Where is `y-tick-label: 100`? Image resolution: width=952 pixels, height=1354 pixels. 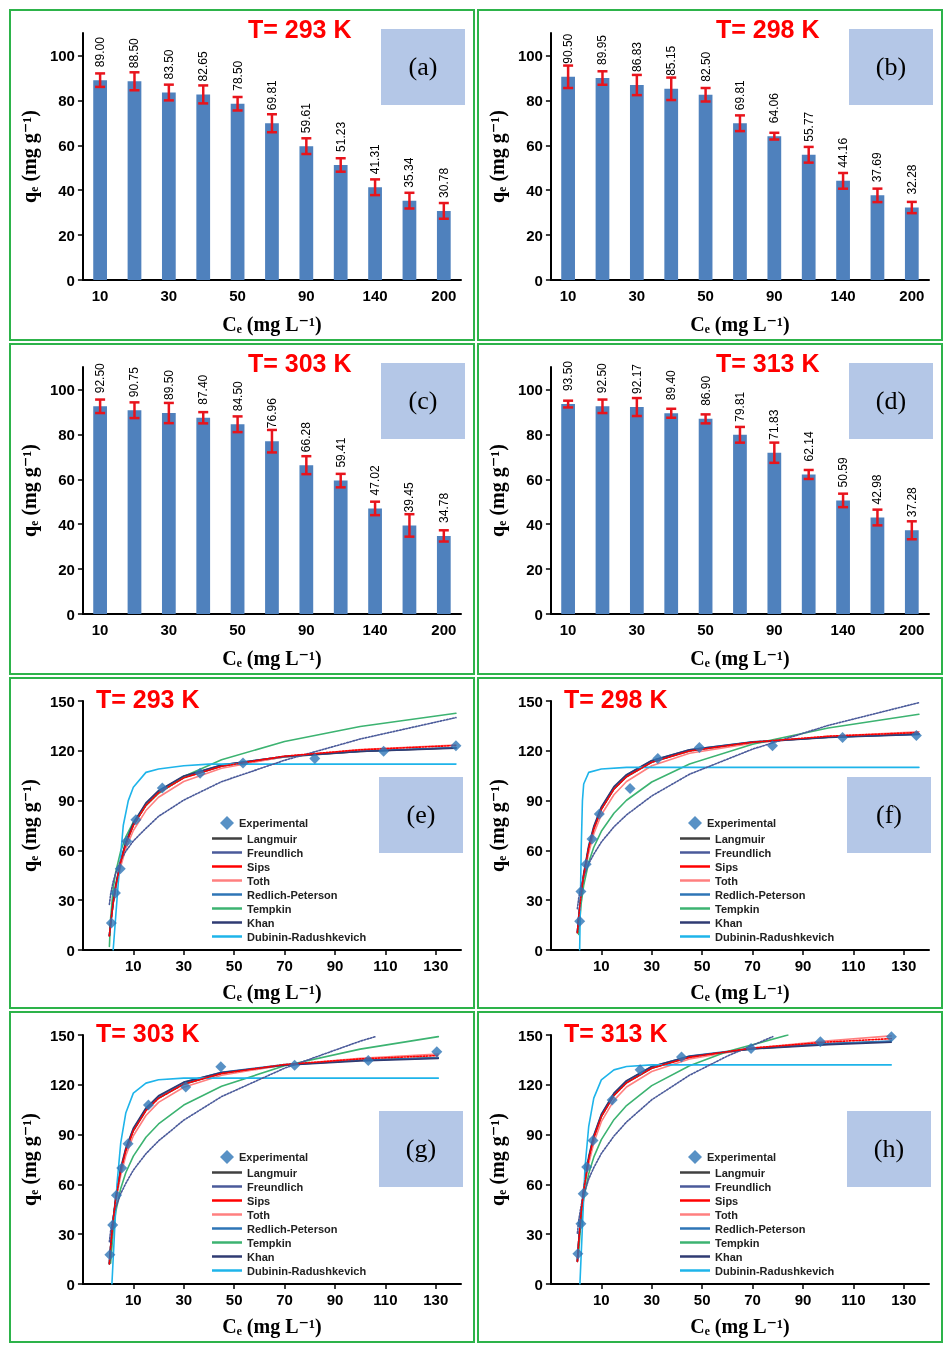 y-tick-label: 100 is located at coordinates (62, 55).